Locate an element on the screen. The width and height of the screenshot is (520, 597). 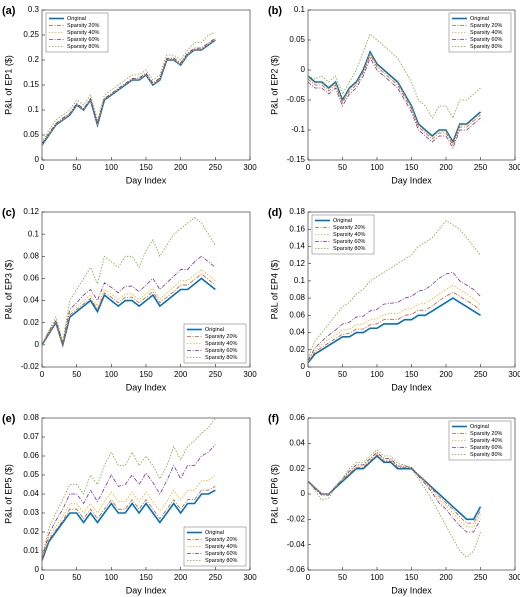
panel-label: (b) is located at coordinates (275, 11).